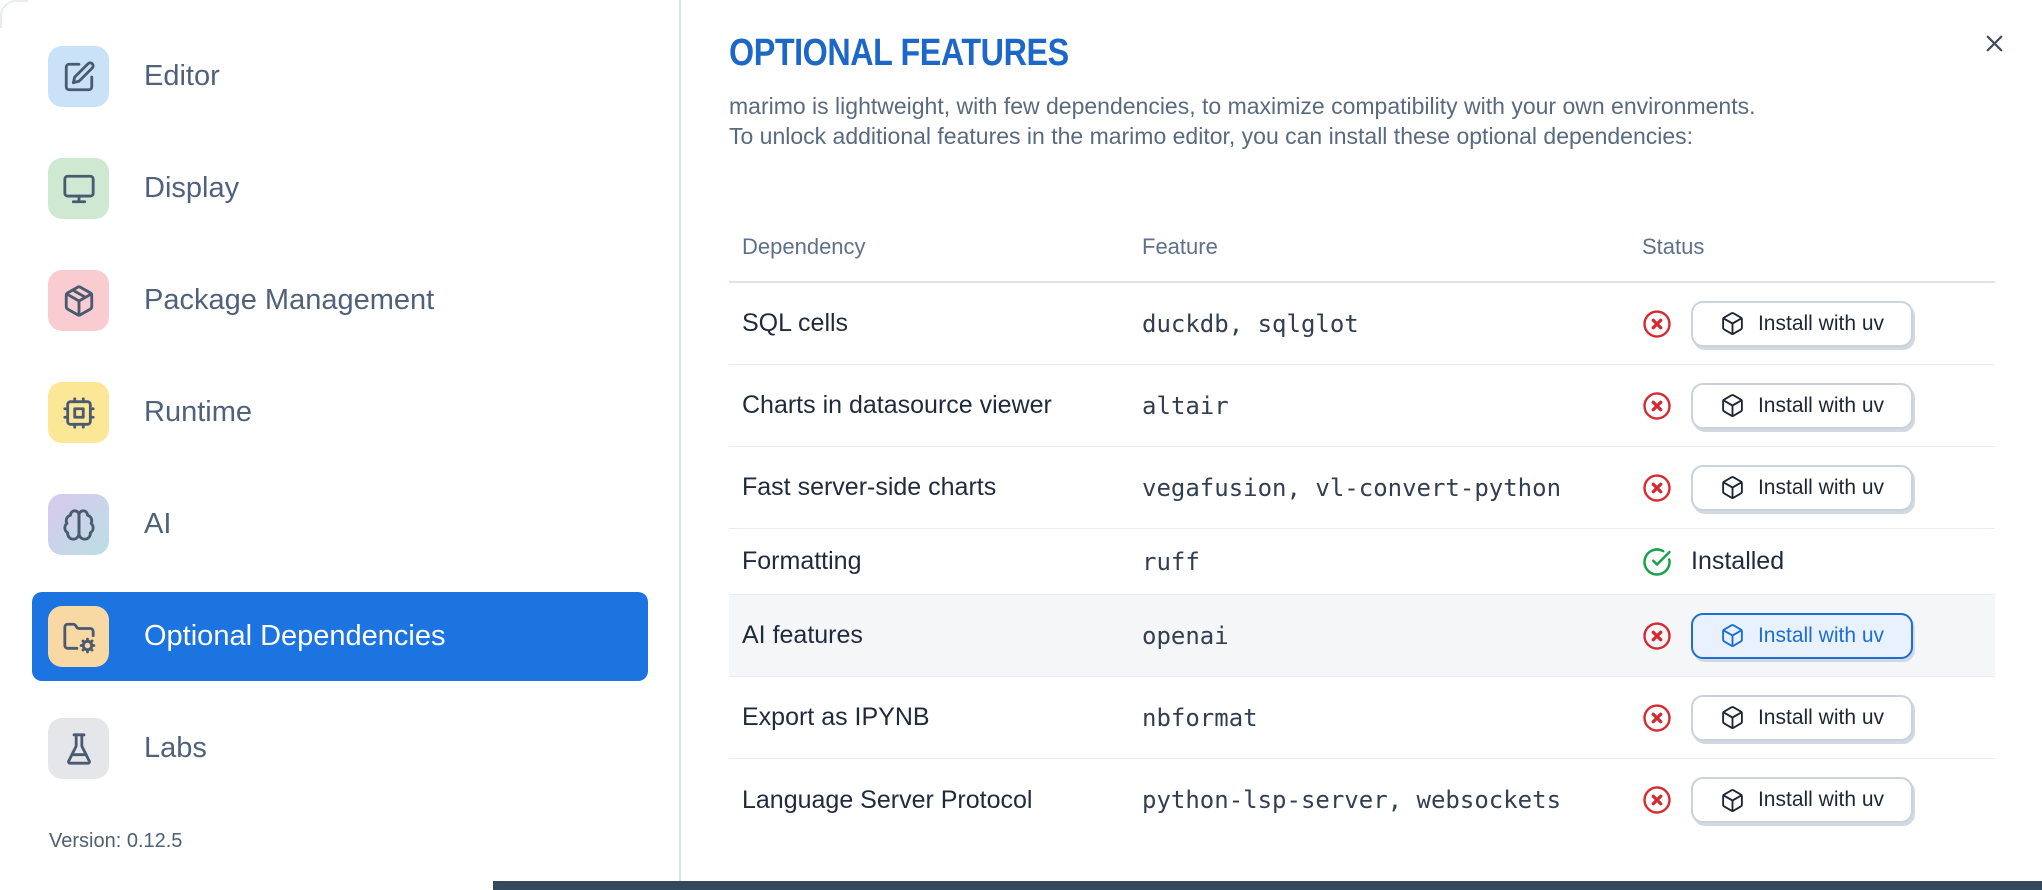 The image size is (2042, 890). I want to click on background-app-edge, so click(1267, 885).